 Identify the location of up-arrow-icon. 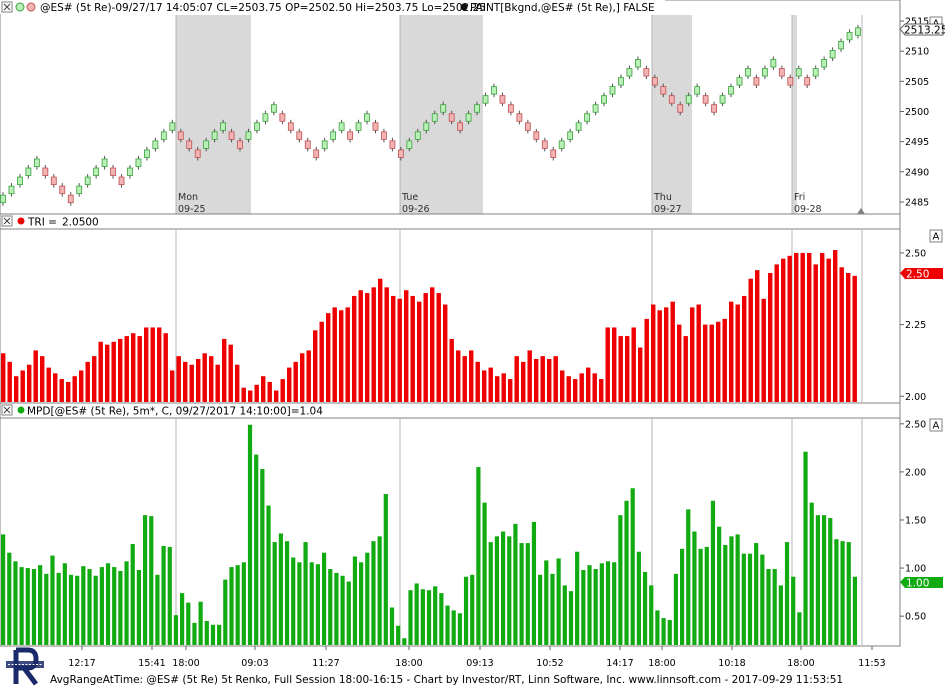
(861, 211).